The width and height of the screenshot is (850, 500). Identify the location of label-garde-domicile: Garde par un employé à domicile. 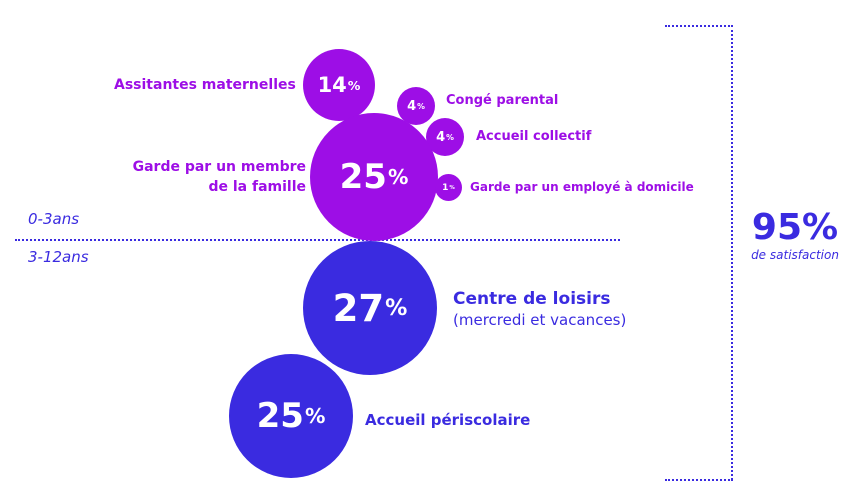
(582, 187).